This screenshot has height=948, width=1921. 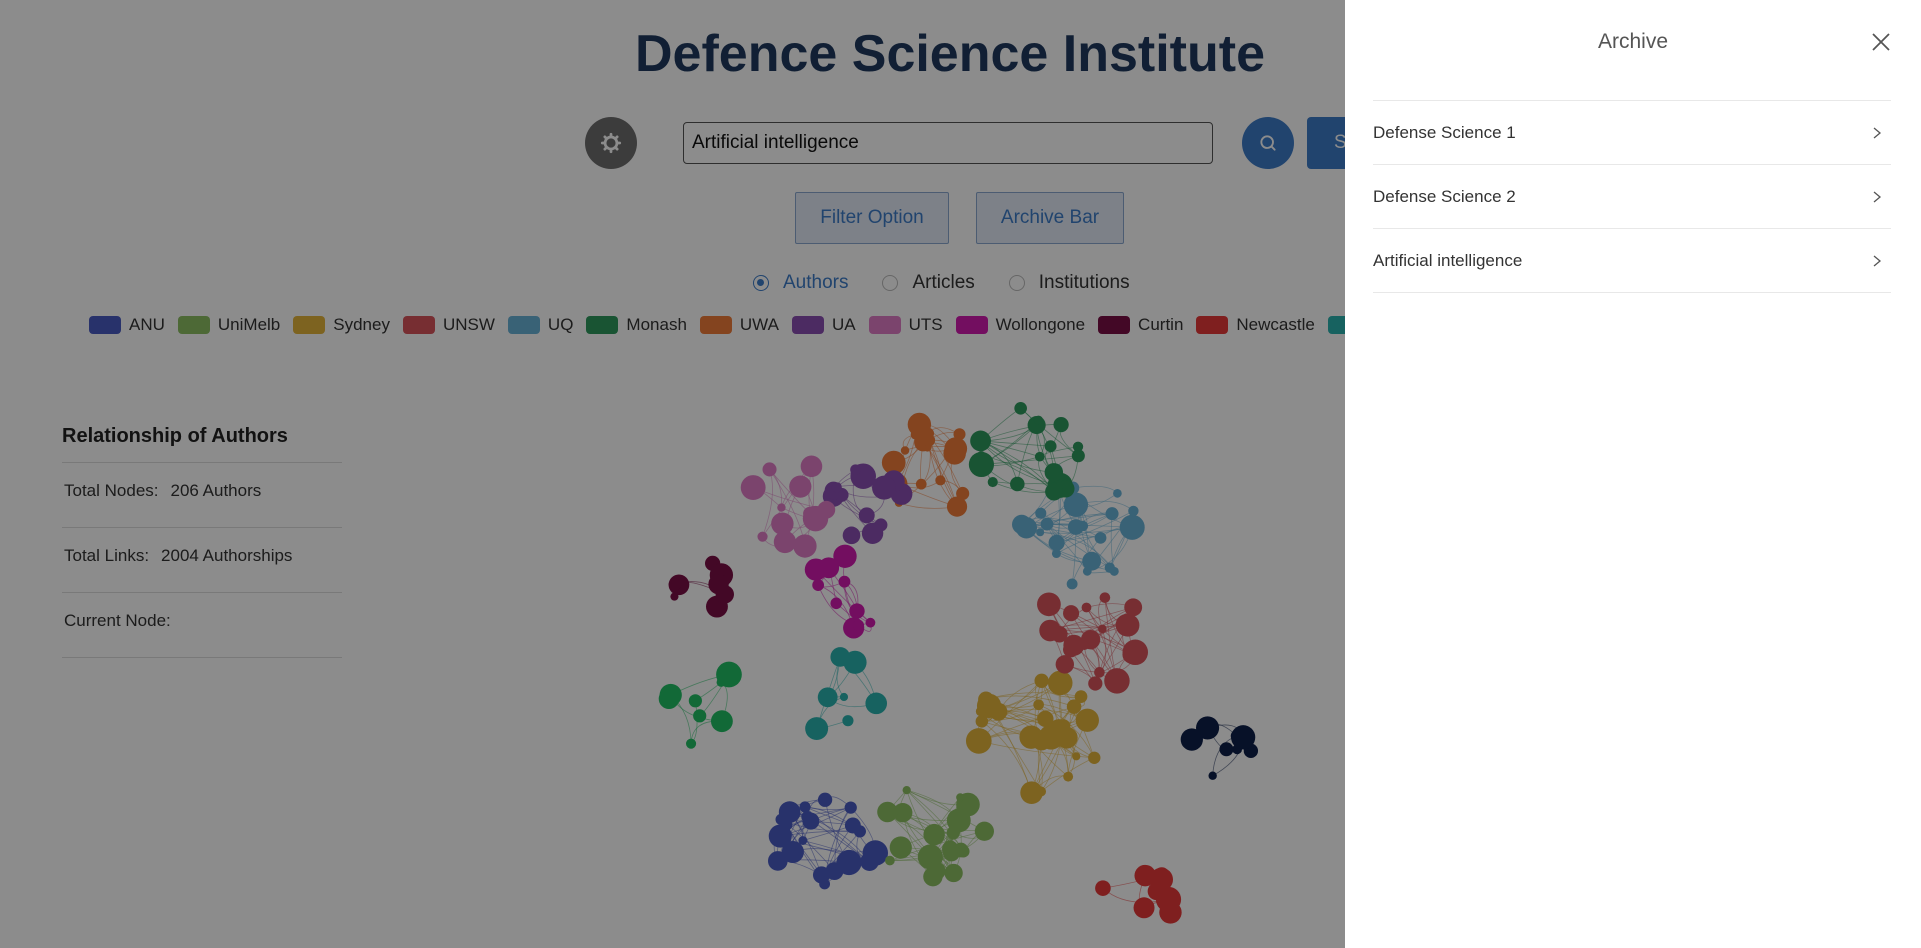 What do you see at coordinates (1881, 42) in the screenshot?
I see `close-button` at bounding box center [1881, 42].